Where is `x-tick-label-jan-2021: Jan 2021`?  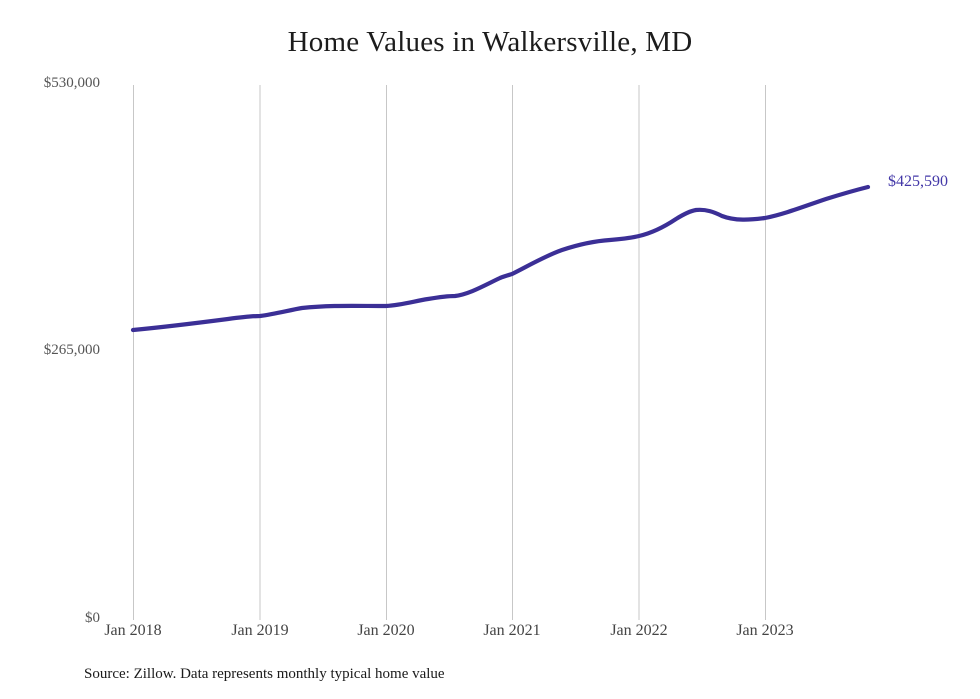 x-tick-label-jan-2021: Jan 2021 is located at coordinates (512, 630).